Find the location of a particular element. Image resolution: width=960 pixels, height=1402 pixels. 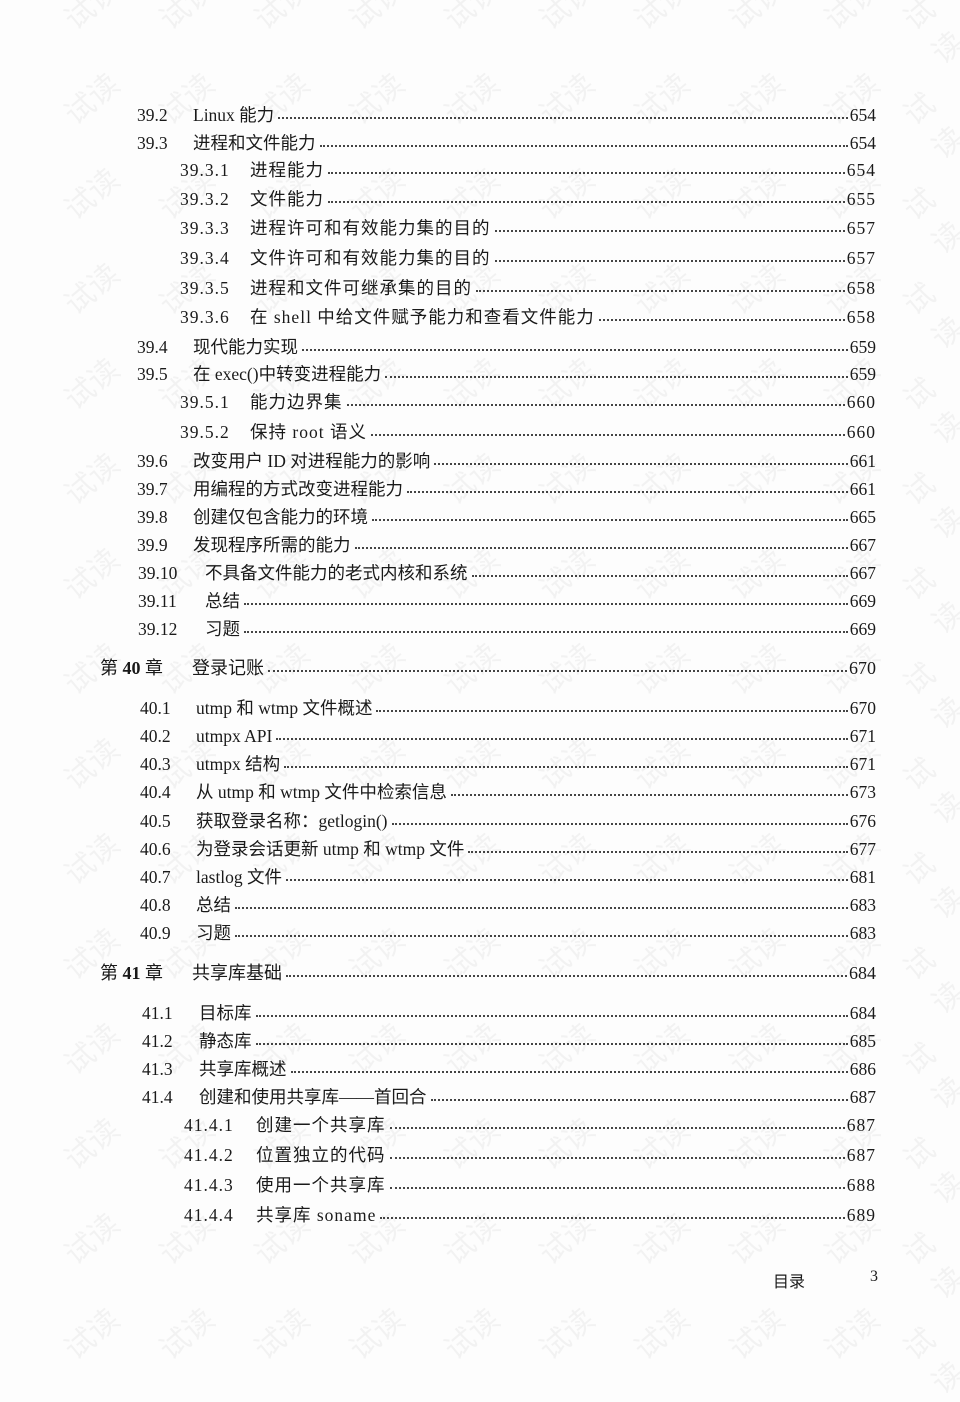

toc-entry: 40.4 从 utmp 和 wtmp 文件中检索信息 673 is located at coordinates (480, 792).